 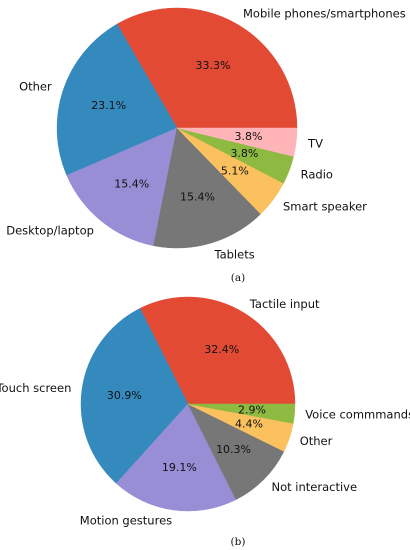 I want to click on caption-a: (a), so click(x=238, y=278).